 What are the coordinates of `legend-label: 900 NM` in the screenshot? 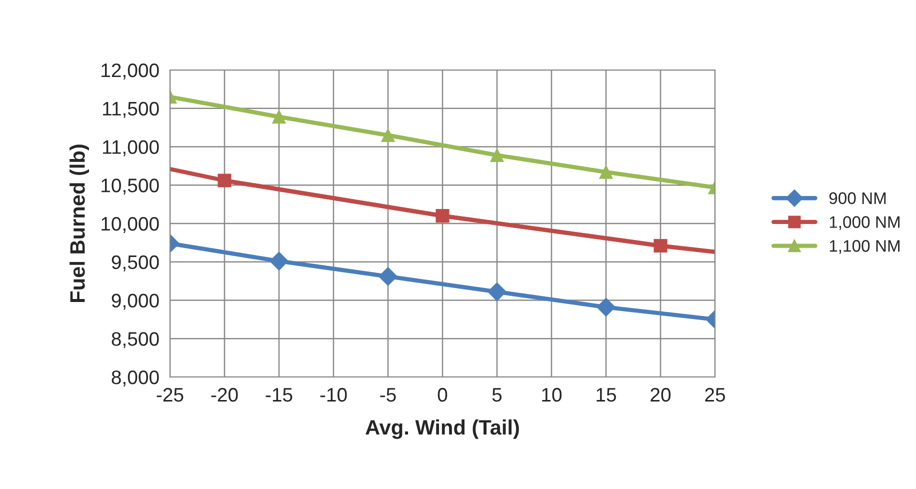 It's located at (857, 198).